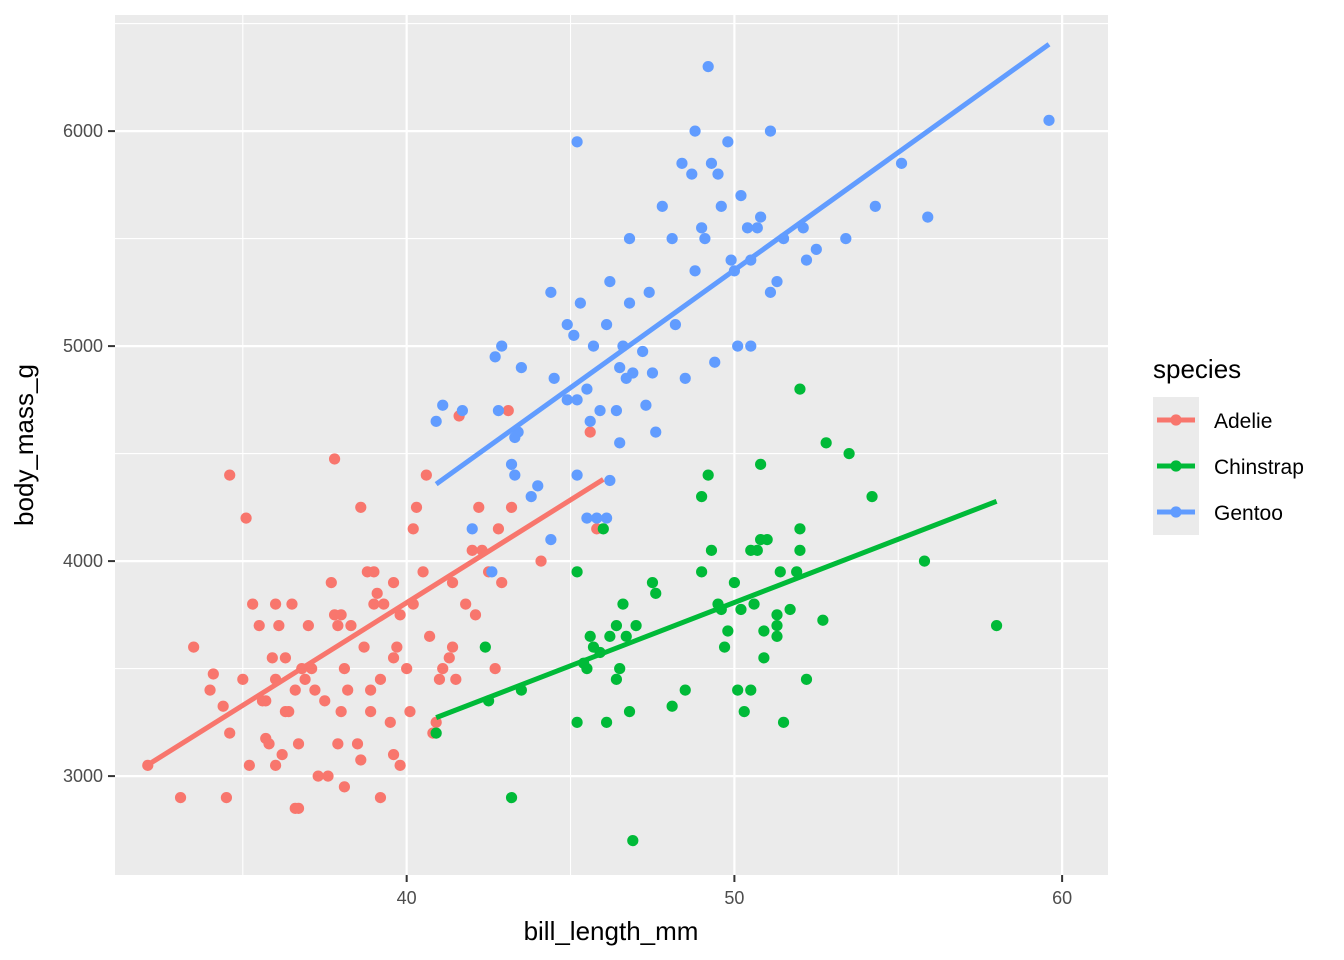 The width and height of the screenshot is (1344, 960). I want to click on fit-line-adelie, so click(375, 622).